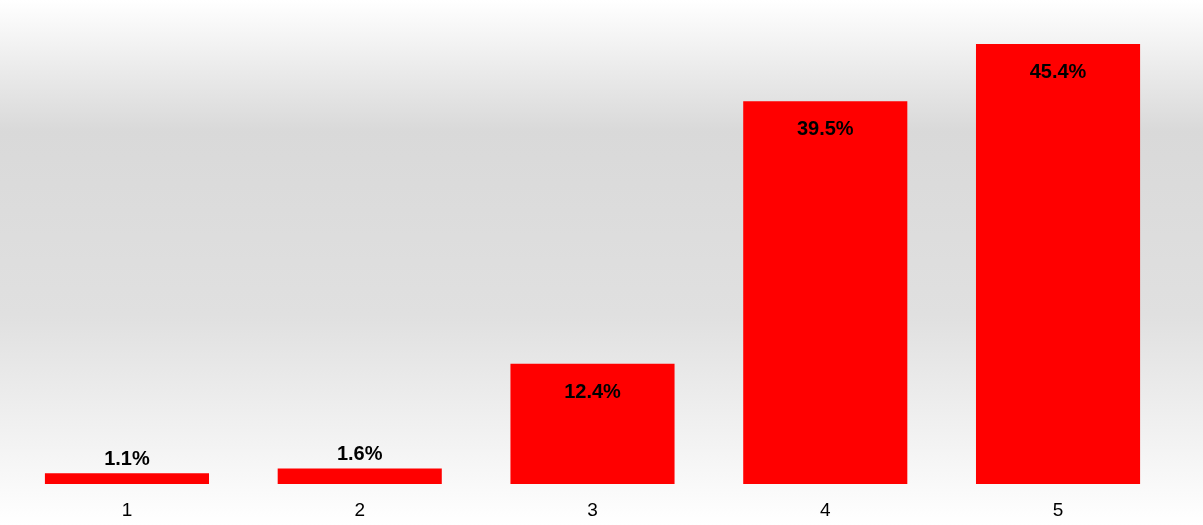 Image resolution: width=1203 pixels, height=525 pixels. I want to click on x-tick-label: 1, so click(127, 509).